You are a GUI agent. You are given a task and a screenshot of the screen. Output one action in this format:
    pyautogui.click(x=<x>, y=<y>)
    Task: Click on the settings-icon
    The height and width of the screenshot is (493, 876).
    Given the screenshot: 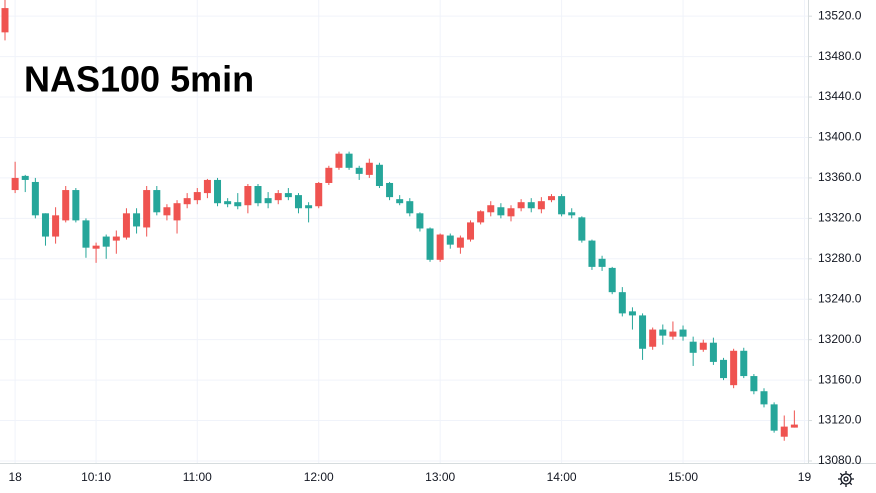 What is the action you would take?
    pyautogui.click(x=846, y=479)
    